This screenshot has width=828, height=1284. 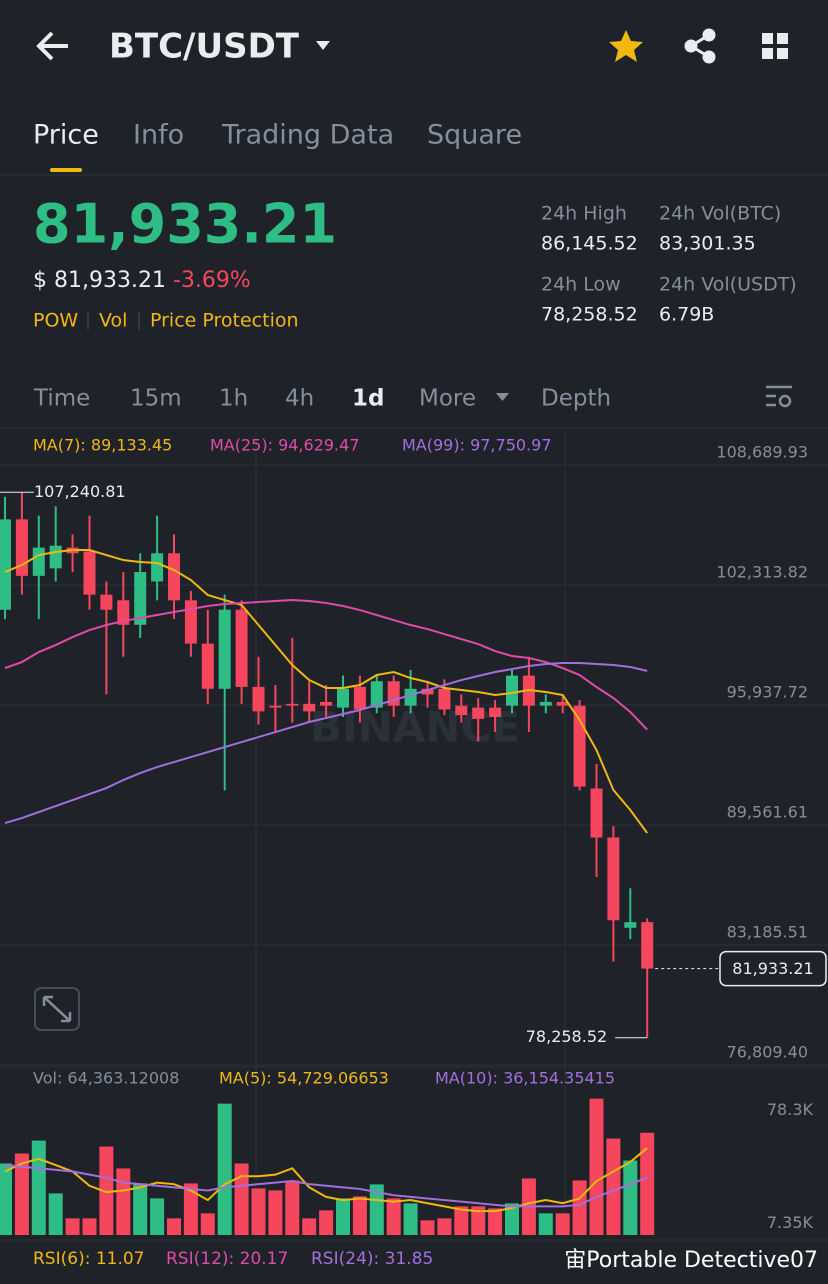 What do you see at coordinates (525, 1078) in the screenshot?
I see `legend-entry: MA(10): 36,154.35415` at bounding box center [525, 1078].